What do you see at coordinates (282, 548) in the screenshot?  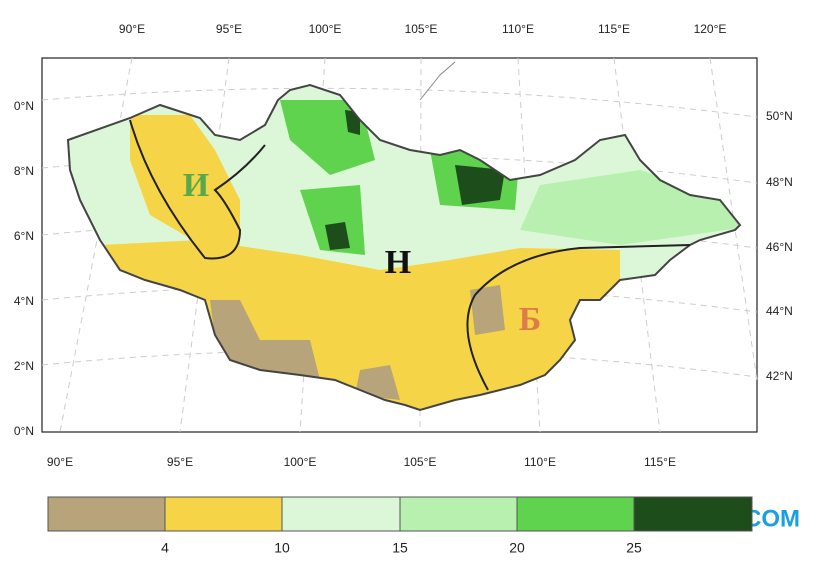 I see `colorbar-label: 10` at bounding box center [282, 548].